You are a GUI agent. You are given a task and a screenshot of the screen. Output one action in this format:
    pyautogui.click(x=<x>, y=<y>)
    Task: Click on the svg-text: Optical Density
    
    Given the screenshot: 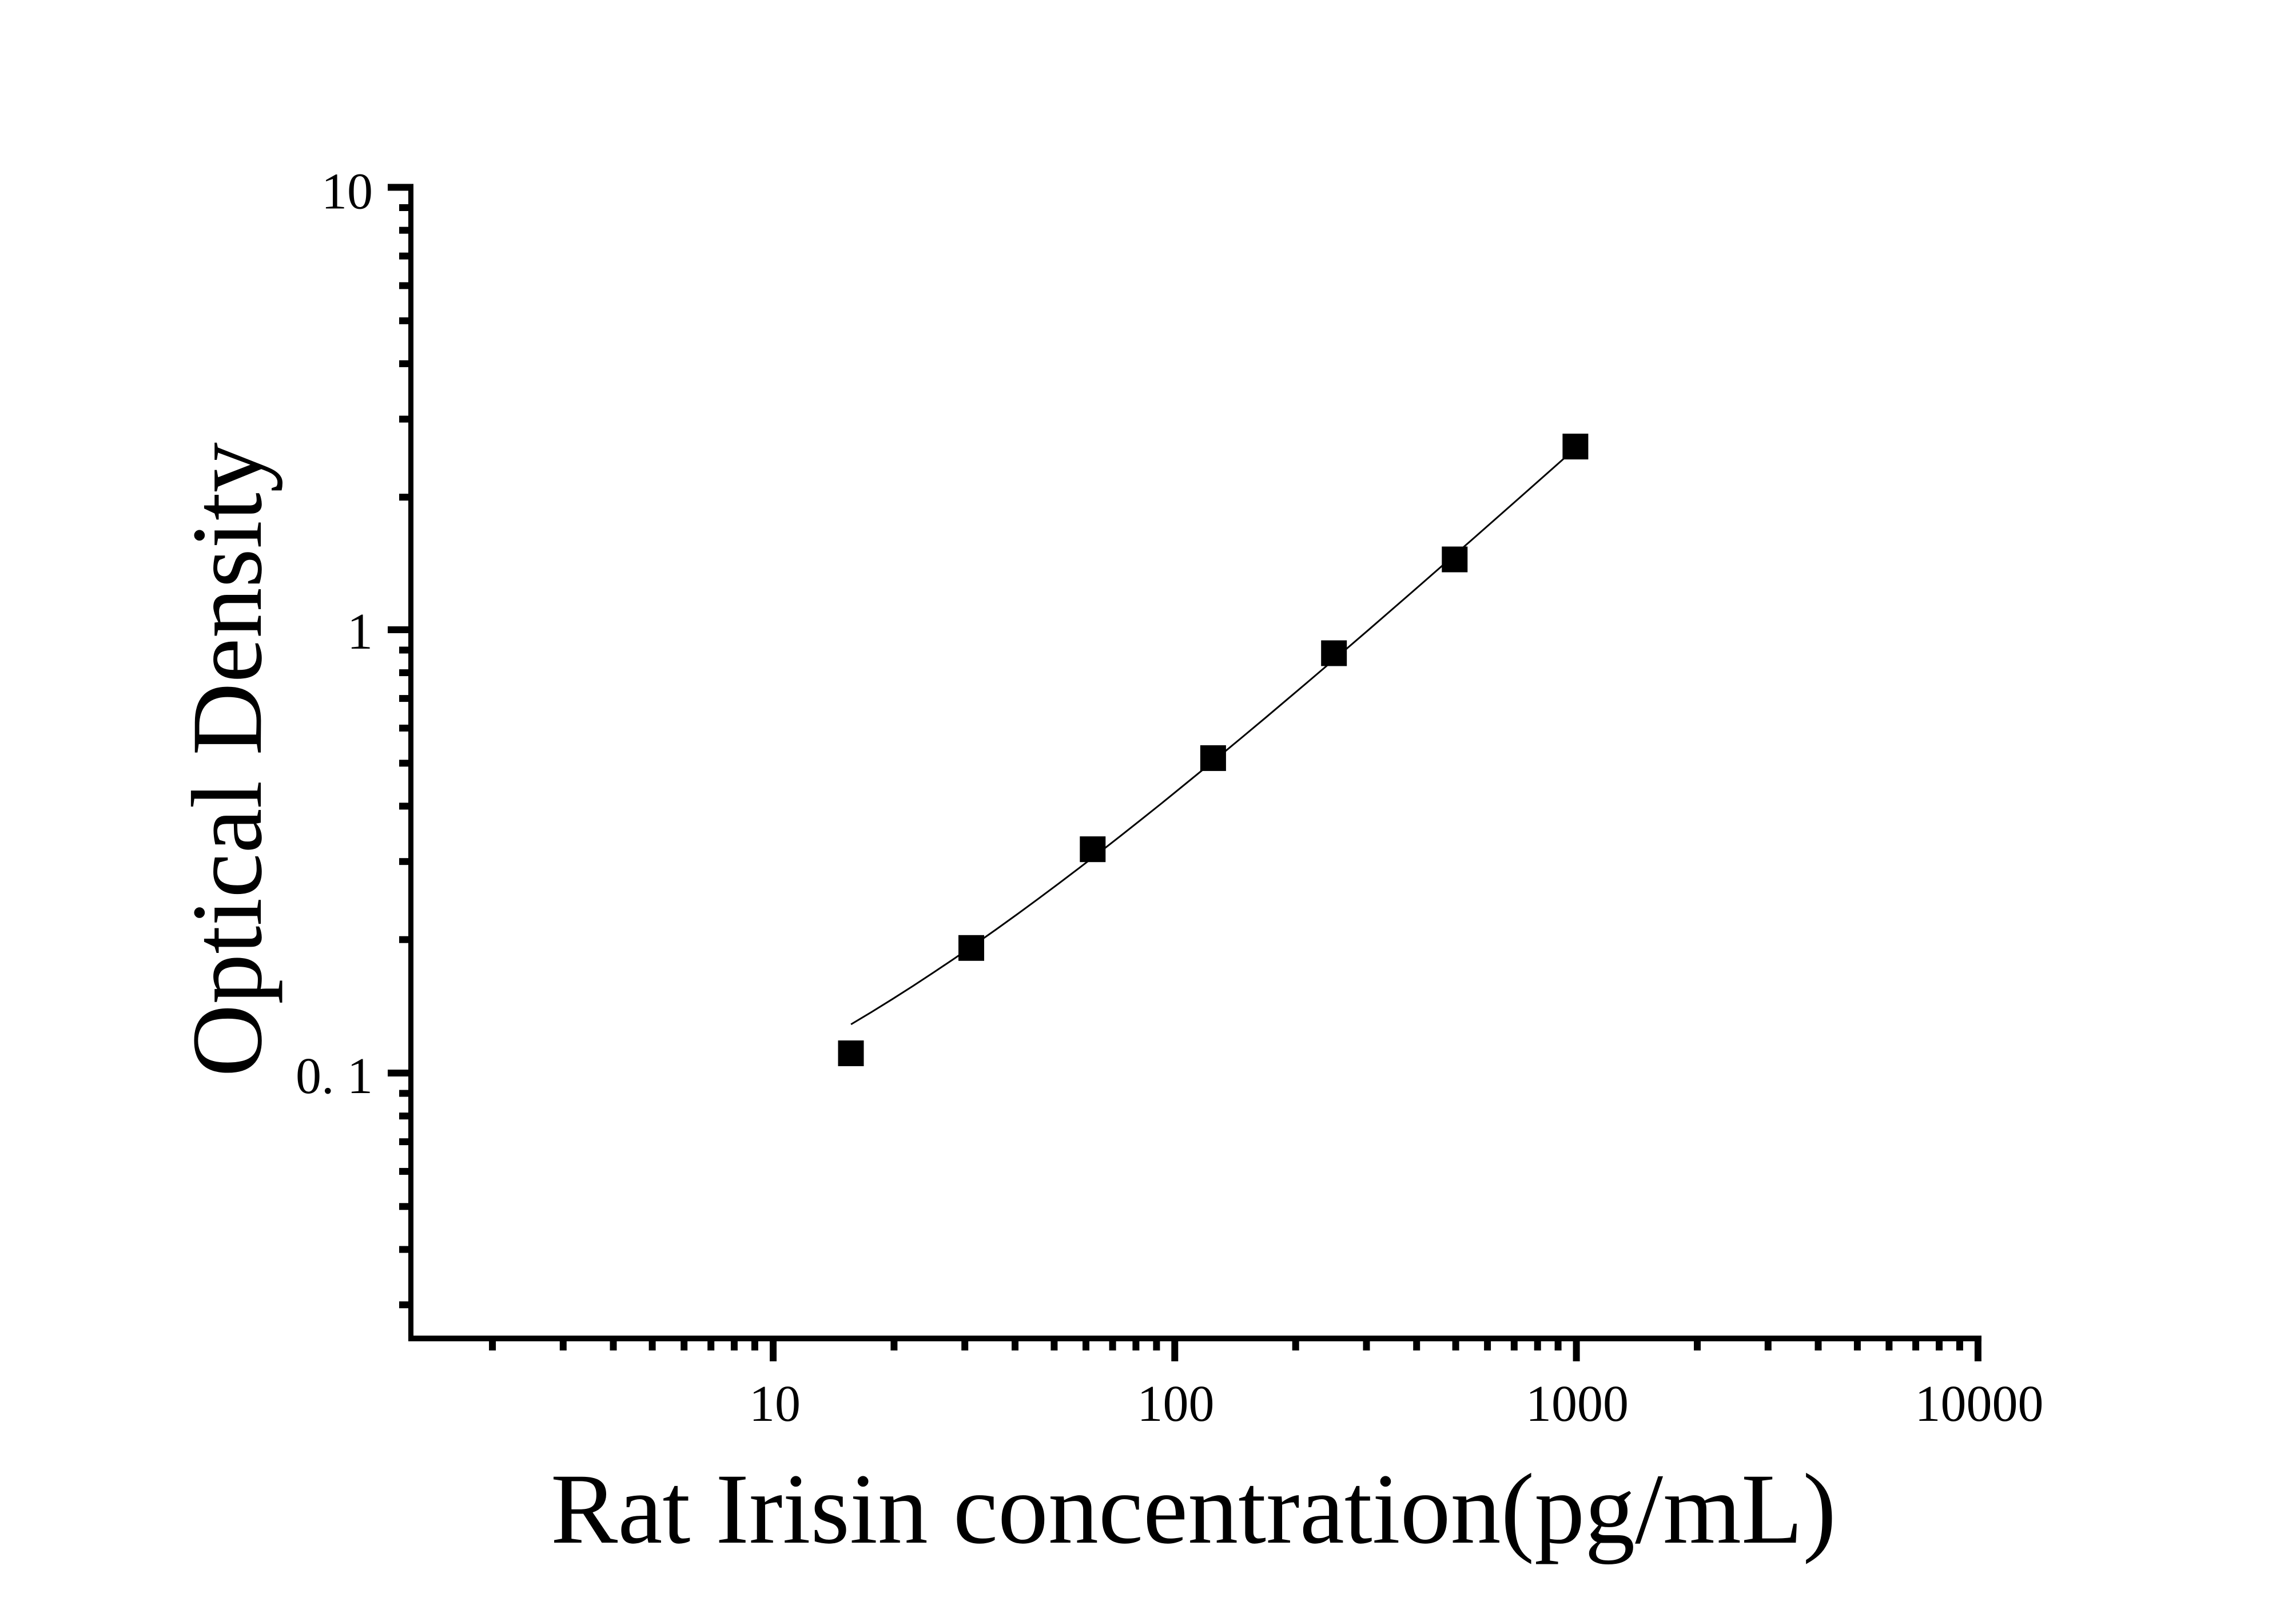 What is the action you would take?
    pyautogui.click(x=227, y=759)
    